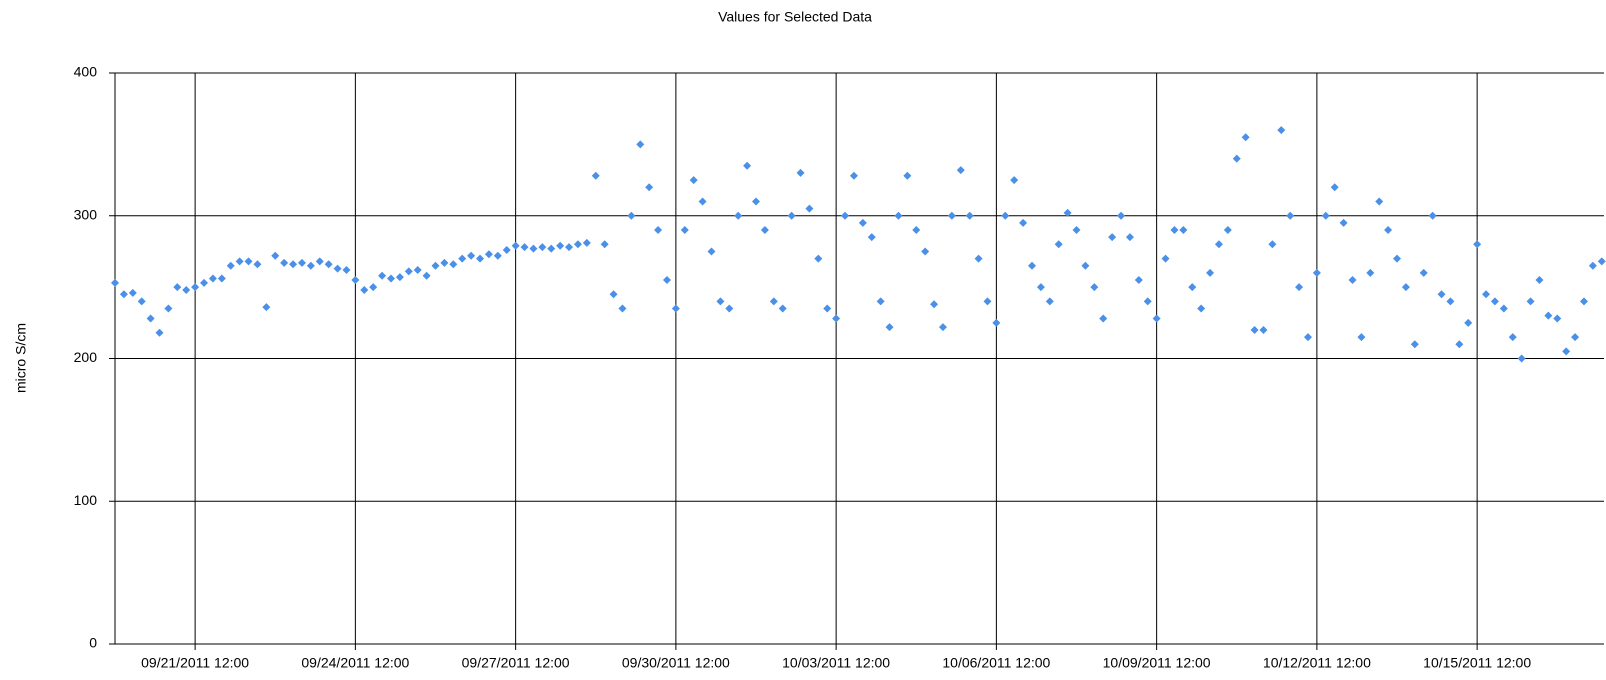  Describe the element at coordinates (195, 663) in the screenshot. I see `x-tick-label: 09/21/2011 12:00` at that location.